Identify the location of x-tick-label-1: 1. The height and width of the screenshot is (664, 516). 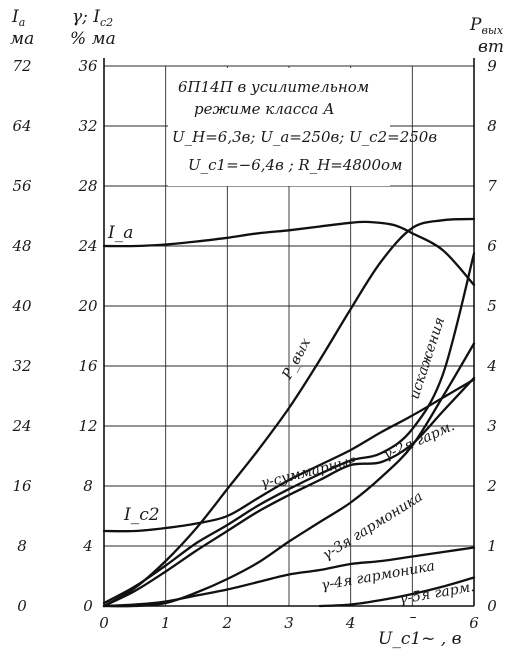
(166, 623).